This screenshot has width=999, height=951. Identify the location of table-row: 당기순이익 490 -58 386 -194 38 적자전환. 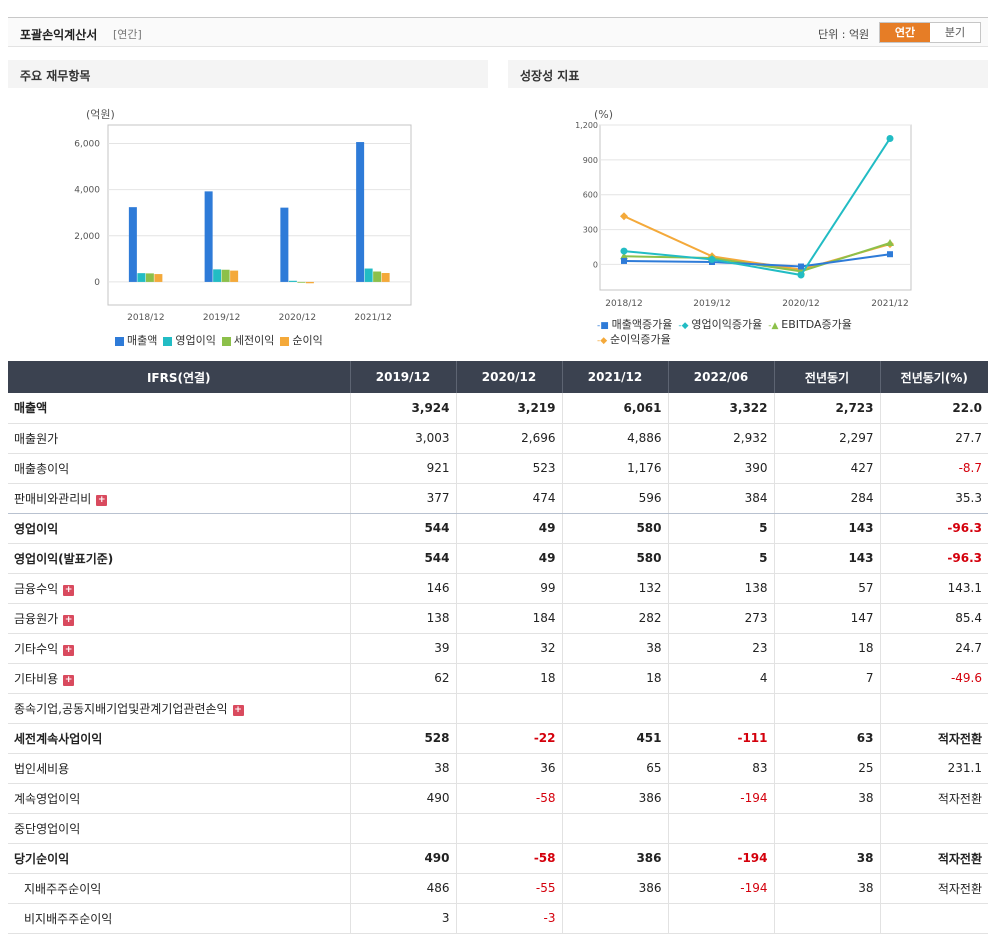
(498, 858).